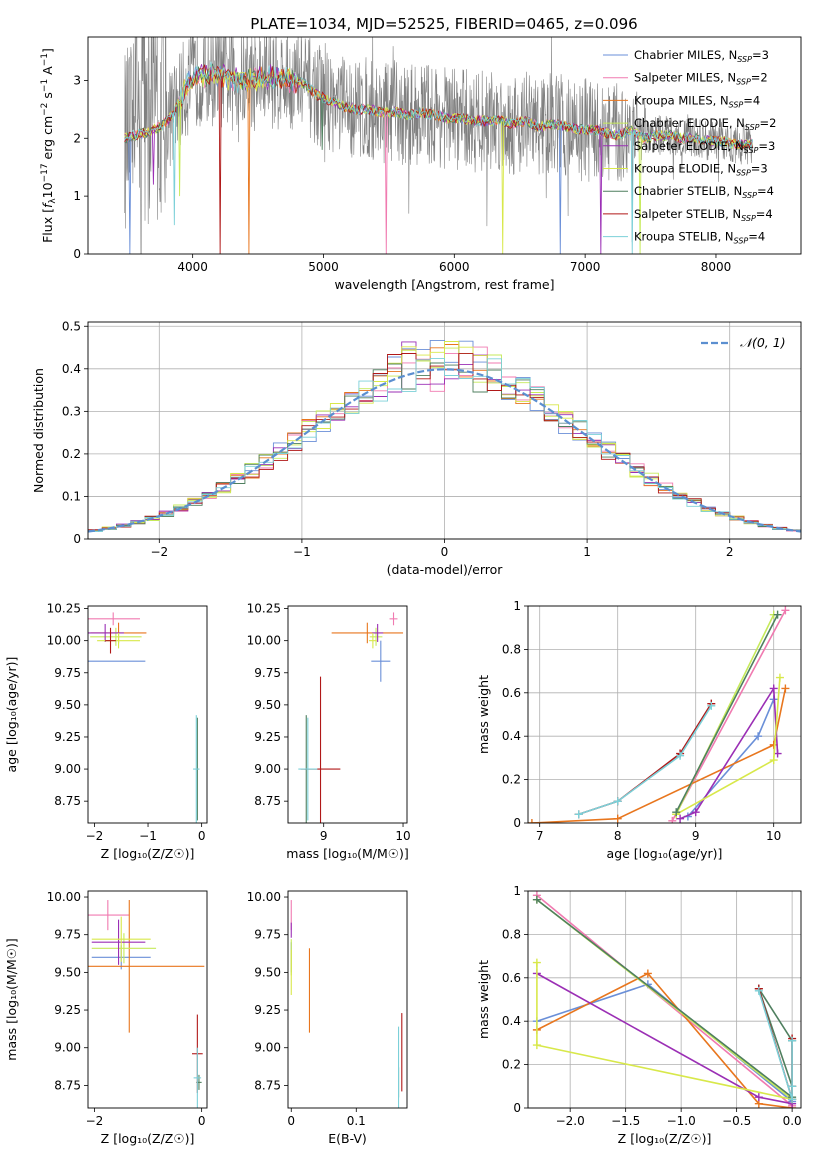  Describe the element at coordinates (402, 836) in the screenshot. I see `x-tick-label: 10` at that location.